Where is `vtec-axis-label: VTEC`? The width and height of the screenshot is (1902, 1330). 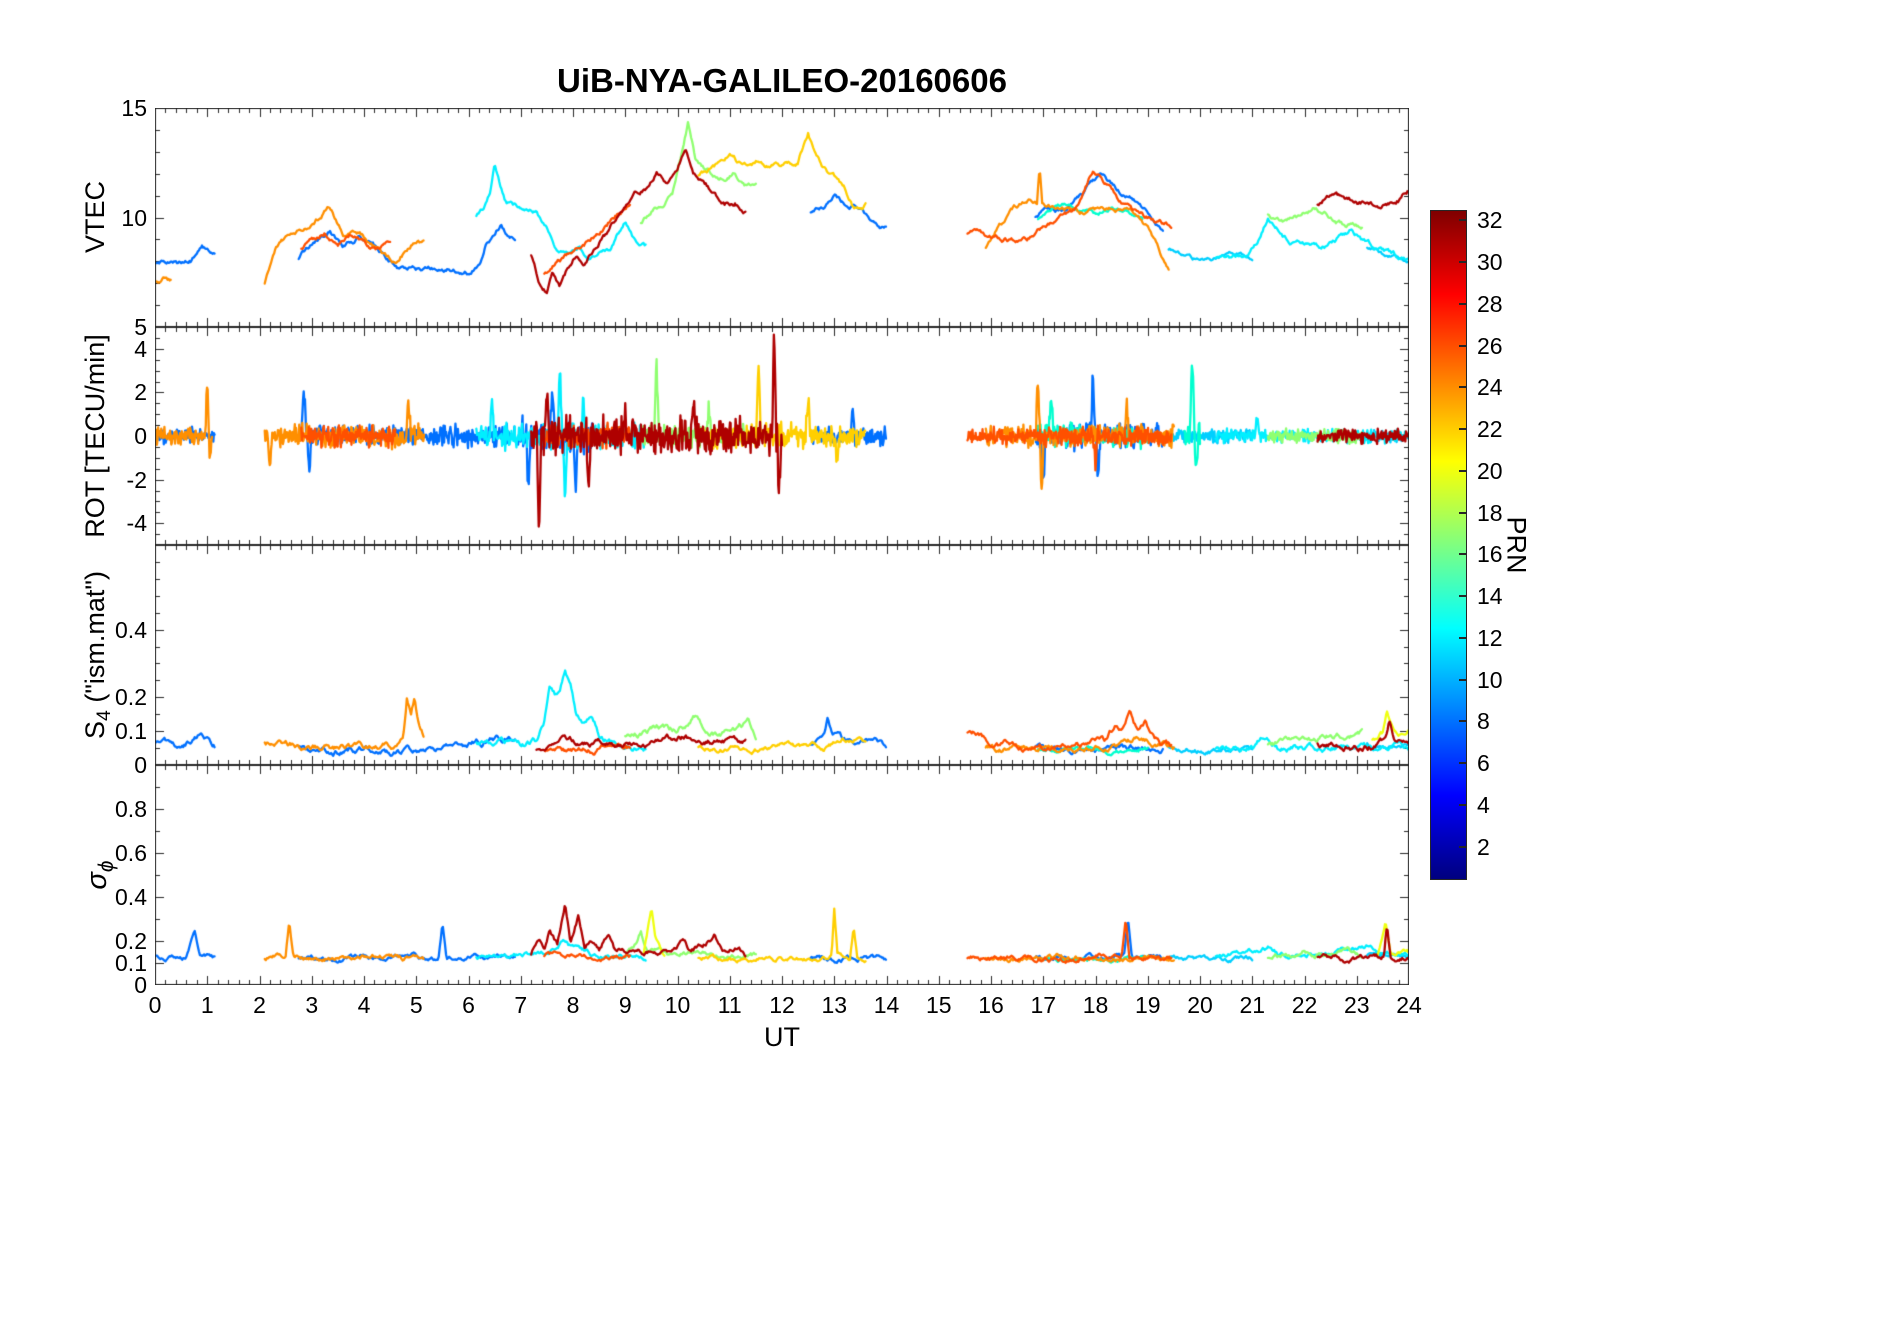
vtec-axis-label: VTEC is located at coordinates (98, 217).